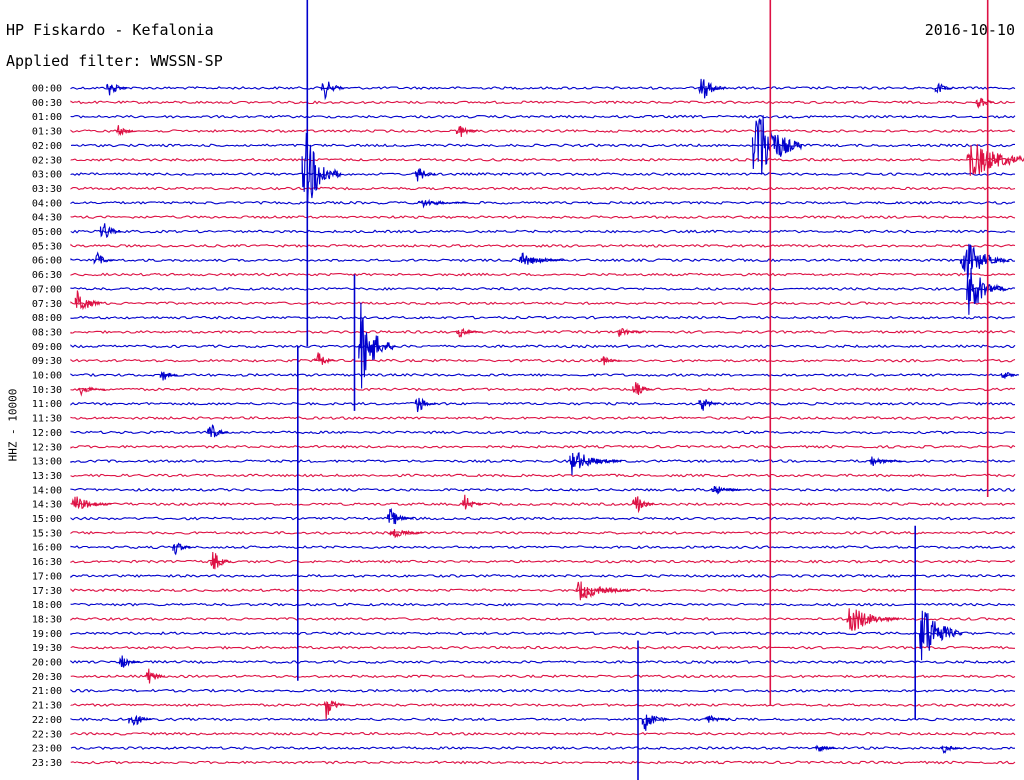 This screenshot has width=1024, height=780. Describe the element at coordinates (47, 505) in the screenshot. I see `time-tick-label: 14:30` at that location.